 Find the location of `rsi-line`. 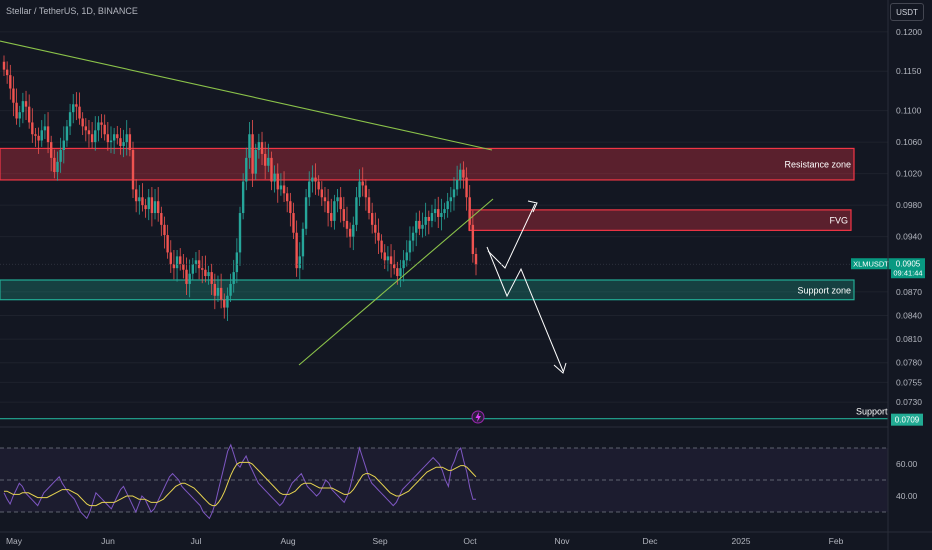

rsi-line is located at coordinates (239, 481).